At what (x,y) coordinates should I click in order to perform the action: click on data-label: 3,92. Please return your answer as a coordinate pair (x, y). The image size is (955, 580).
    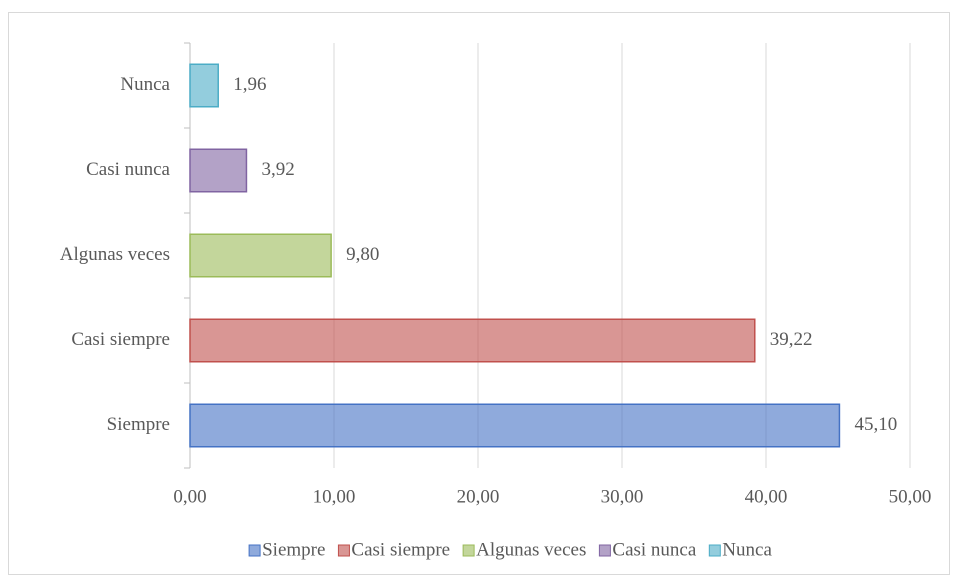
    Looking at the image, I should click on (277, 169).